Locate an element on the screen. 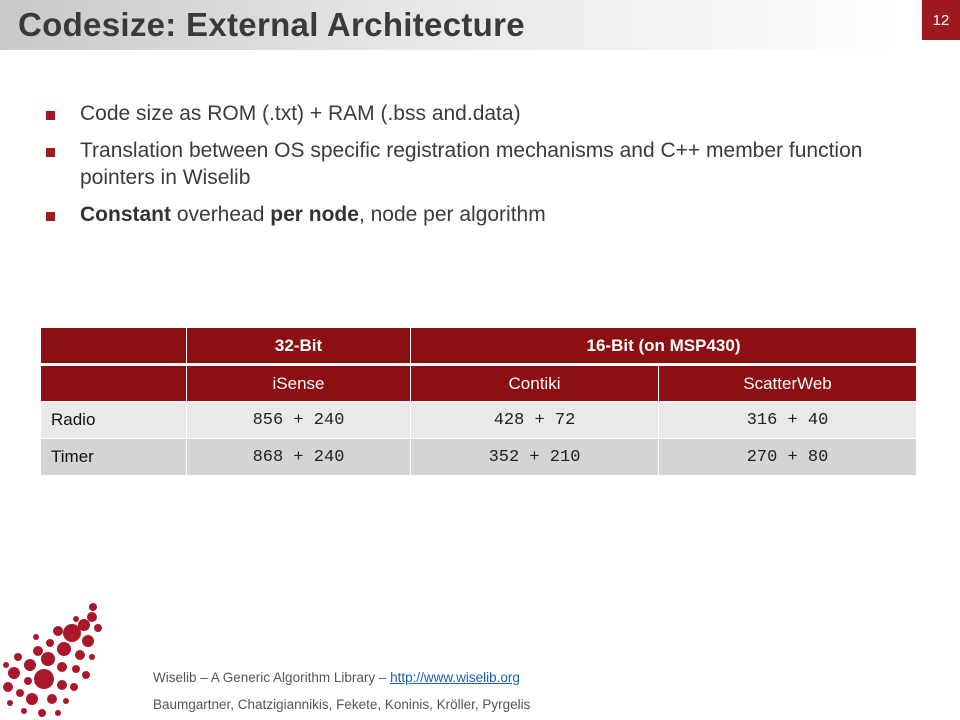 The image size is (960, 720). table-row: Radio 856 + 240 428 + 72 316 + 40 is located at coordinates (479, 420).